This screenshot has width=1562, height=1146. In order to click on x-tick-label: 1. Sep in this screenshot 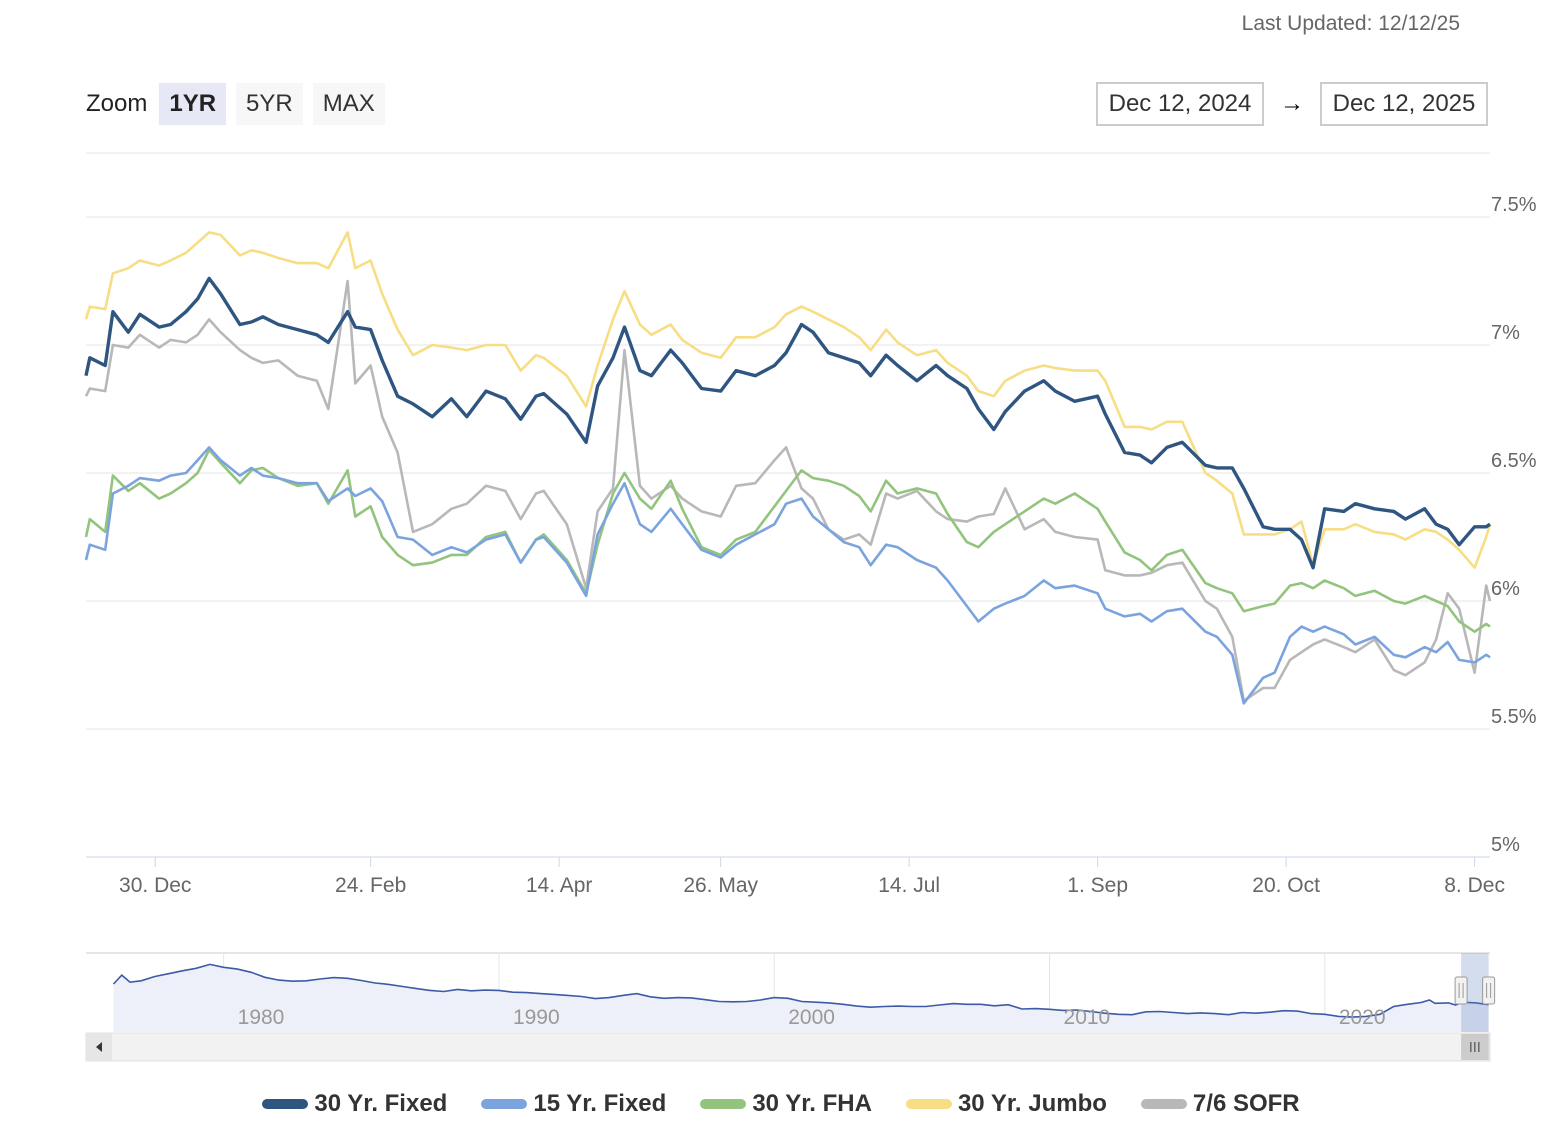, I will do `click(1097, 885)`.